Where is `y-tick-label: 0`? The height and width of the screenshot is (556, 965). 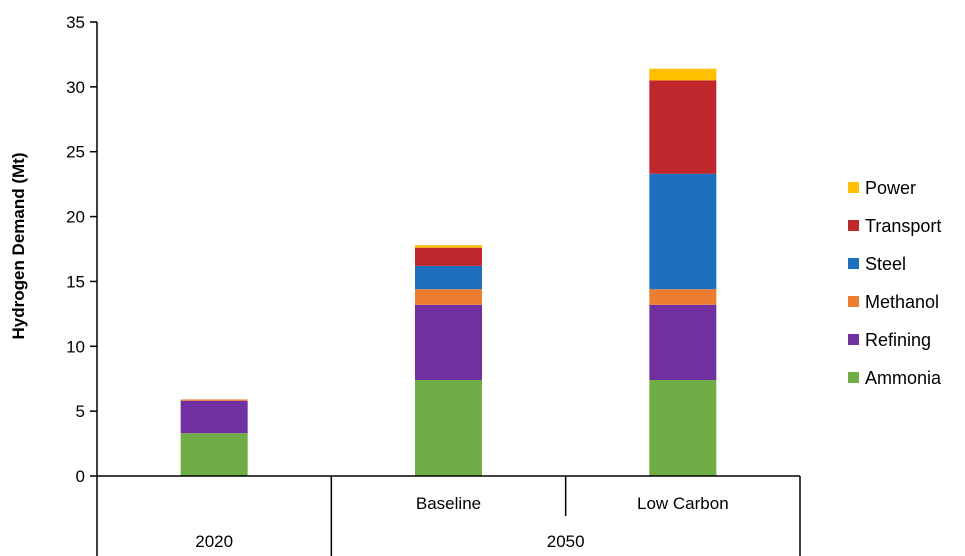
y-tick-label: 0 is located at coordinates (80, 476).